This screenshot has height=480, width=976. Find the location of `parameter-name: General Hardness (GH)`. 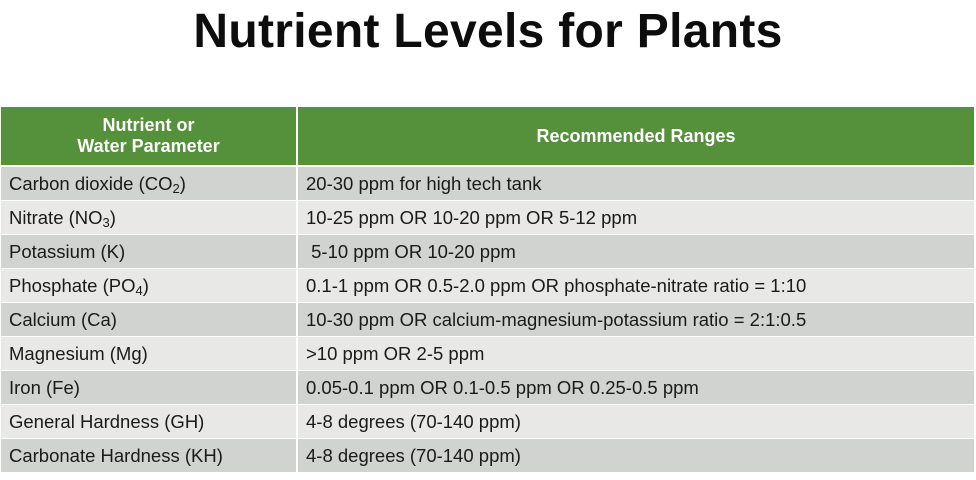

parameter-name: General Hardness (GH) is located at coordinates (107, 421).